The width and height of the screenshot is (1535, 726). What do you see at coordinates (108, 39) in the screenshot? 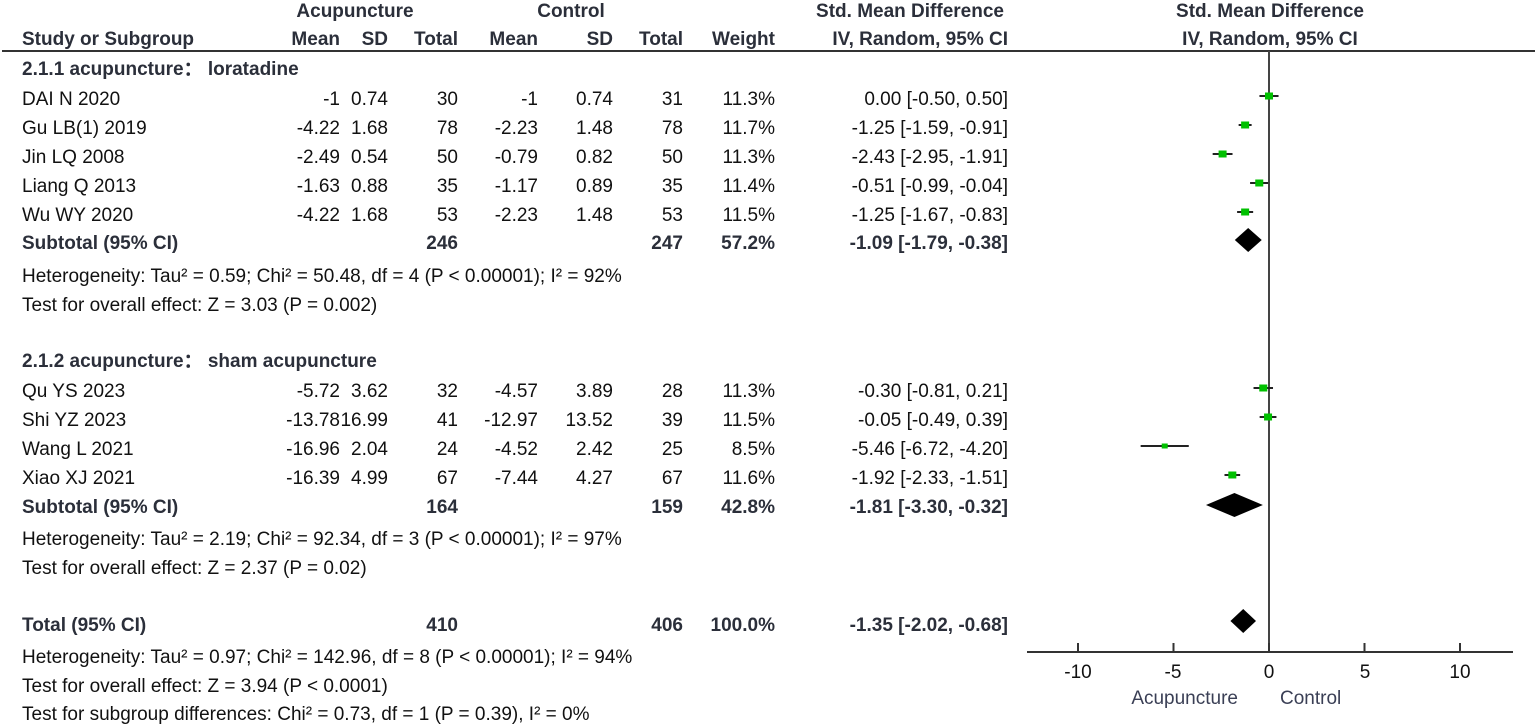
I see `col-study: Study or Subgroup` at bounding box center [108, 39].